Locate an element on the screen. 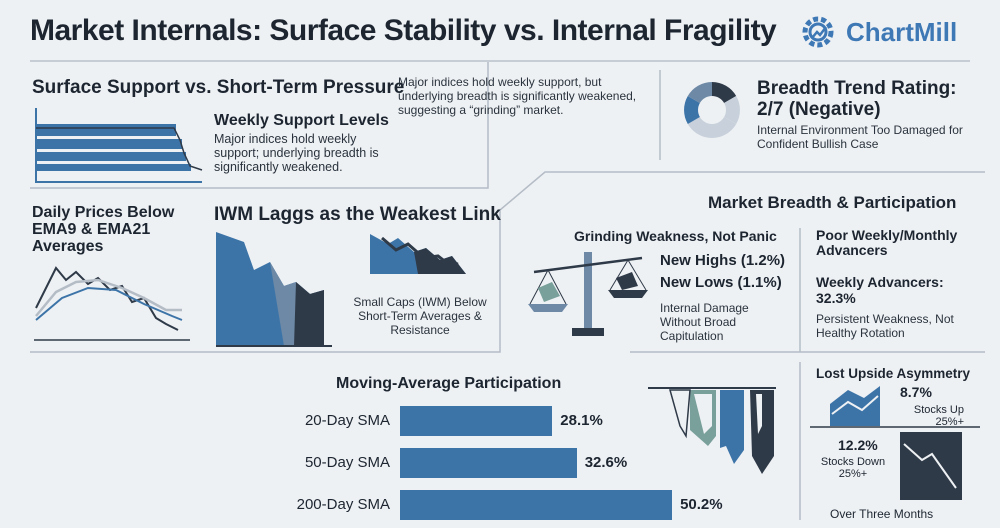 The width and height of the screenshot is (1000, 528). new-lows-value: New Lows (1.1%) is located at coordinates (721, 282).